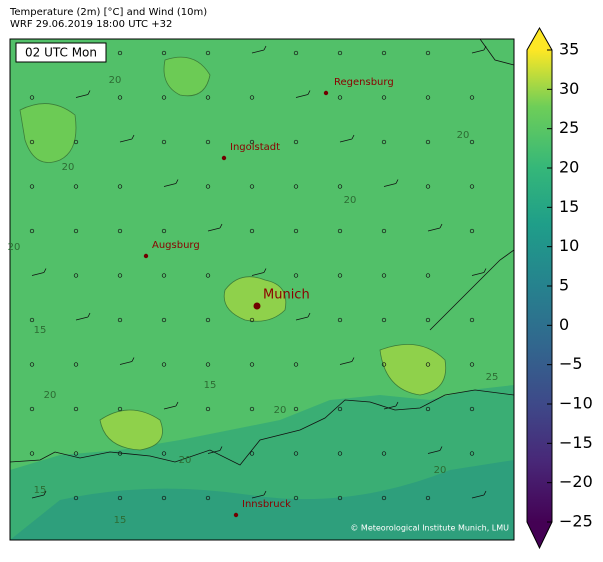  Describe the element at coordinates (569, 127) in the screenshot. I see `colorbar-tick-label: 25` at that location.